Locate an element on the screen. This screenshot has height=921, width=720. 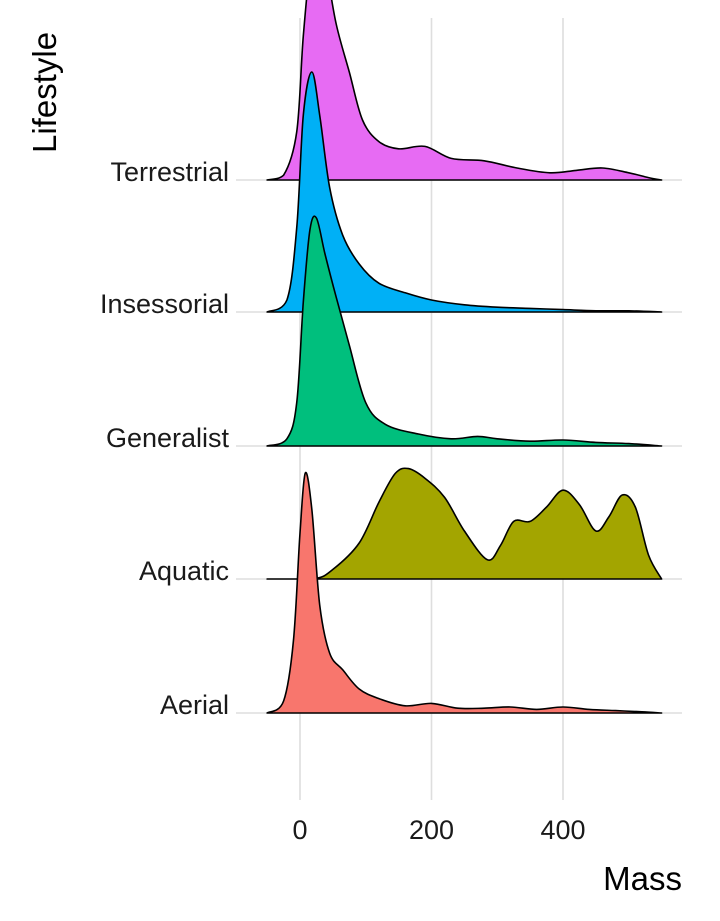
y-tick-label-terrestrial: Terrestrial is located at coordinates (169, 172).